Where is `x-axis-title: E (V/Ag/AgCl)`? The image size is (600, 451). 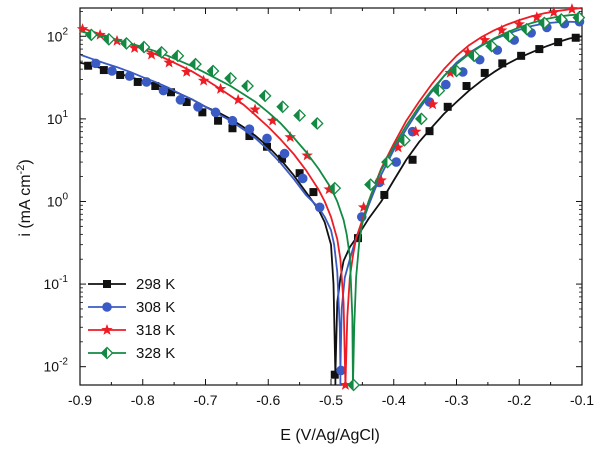 x-axis-title: E (V/Ag/AgCl) is located at coordinates (330, 435).